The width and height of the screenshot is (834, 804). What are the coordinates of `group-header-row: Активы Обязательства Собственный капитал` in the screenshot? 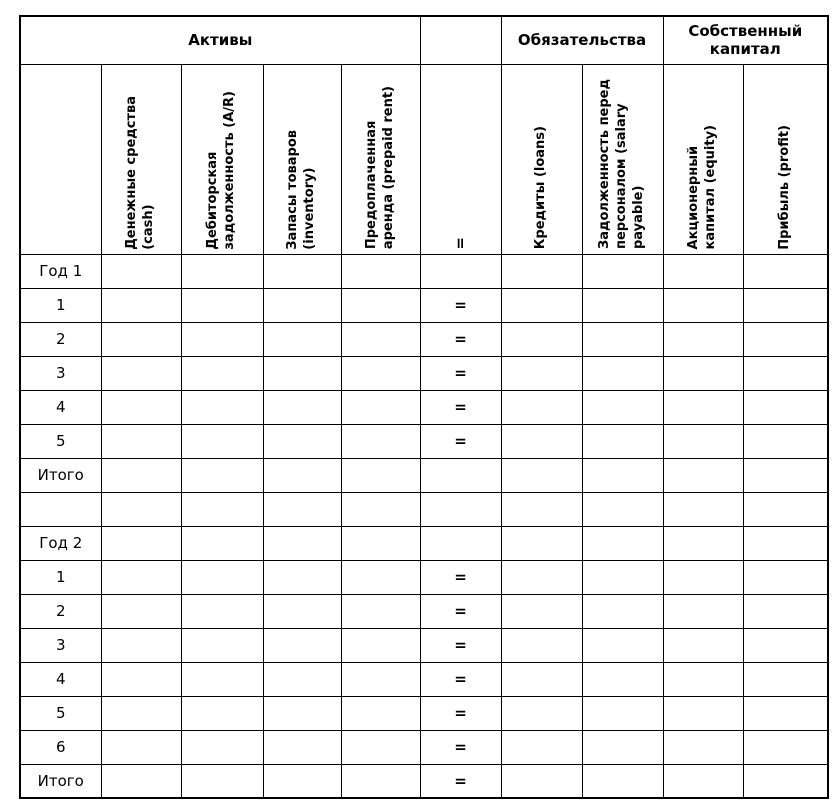 It's located at (424, 40).